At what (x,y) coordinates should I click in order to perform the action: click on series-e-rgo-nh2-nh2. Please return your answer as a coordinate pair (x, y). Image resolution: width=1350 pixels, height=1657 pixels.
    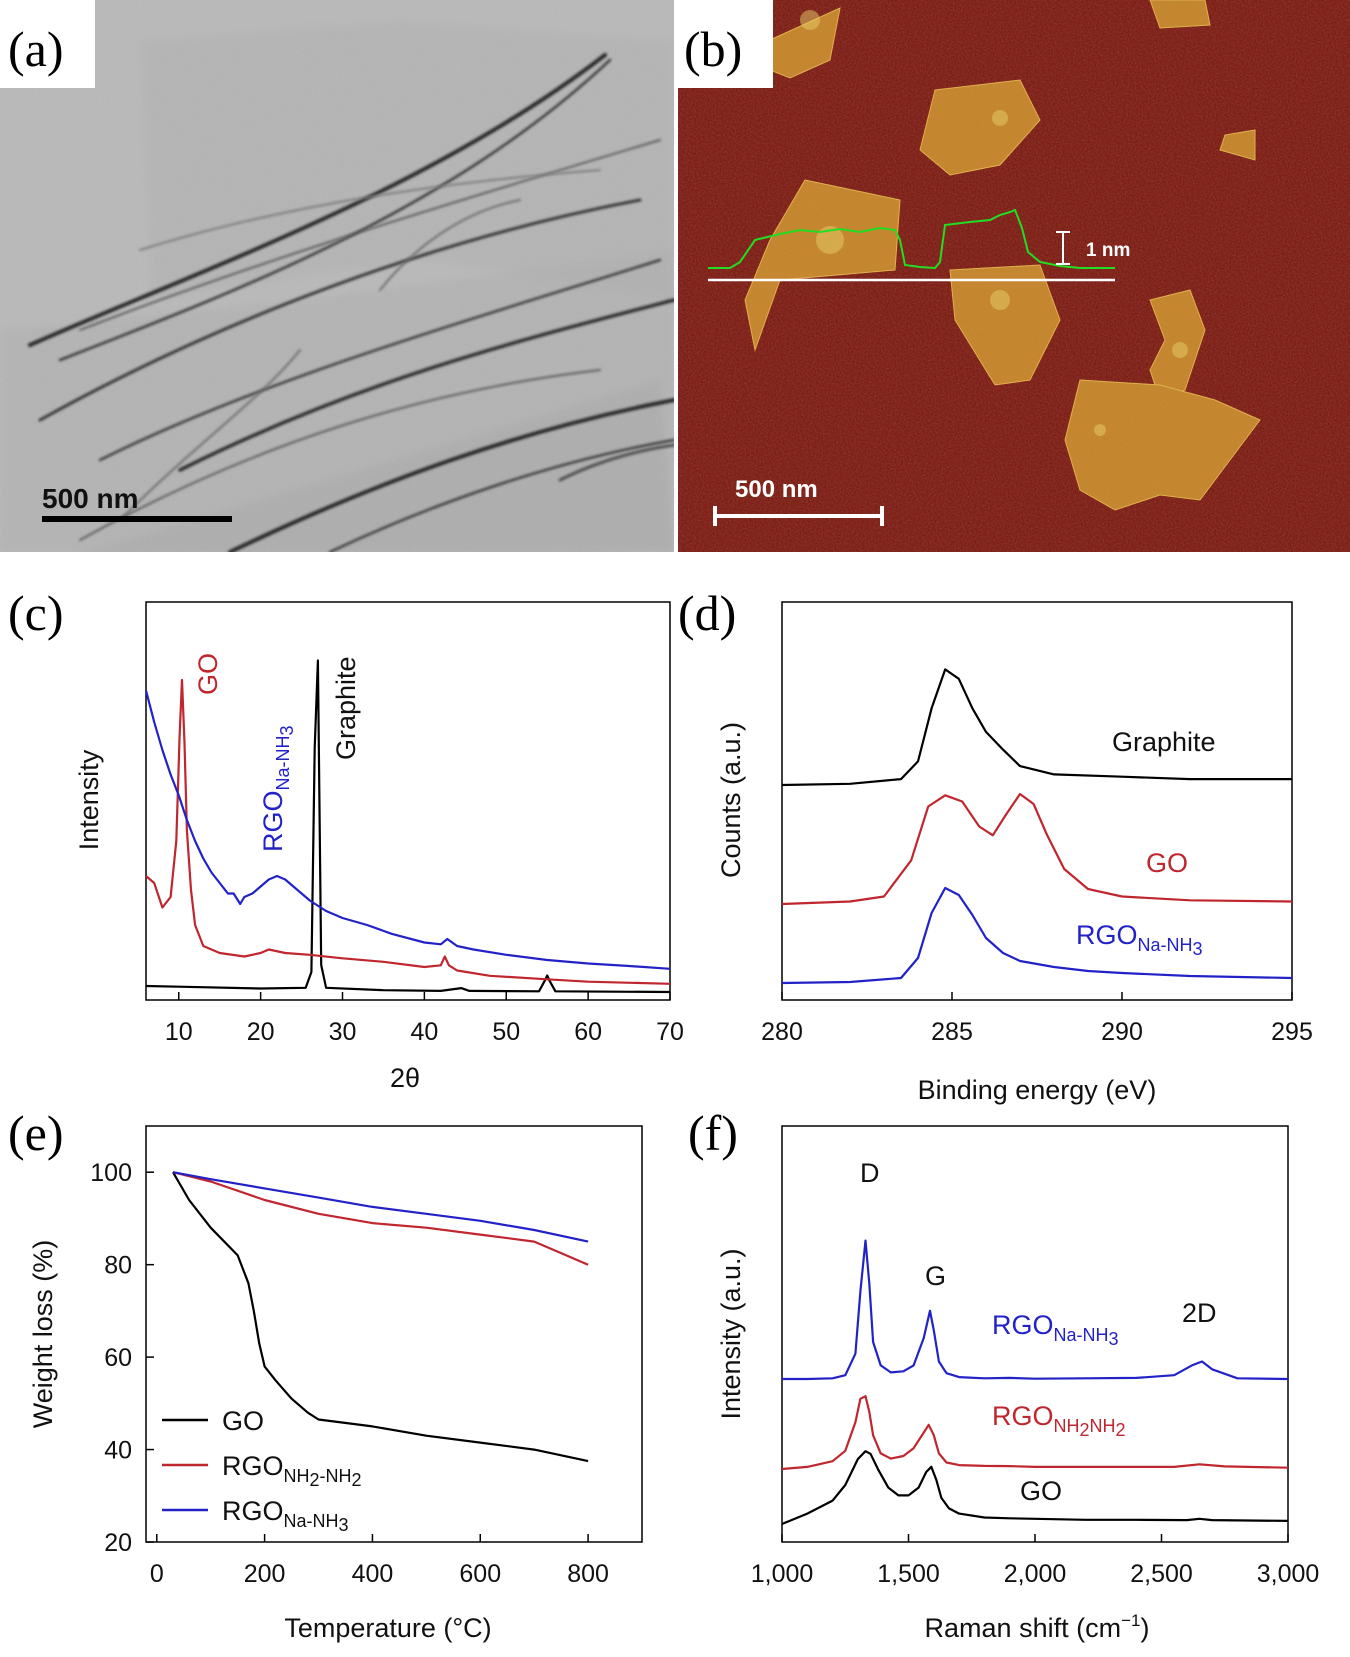
    Looking at the image, I should click on (380, 1218).